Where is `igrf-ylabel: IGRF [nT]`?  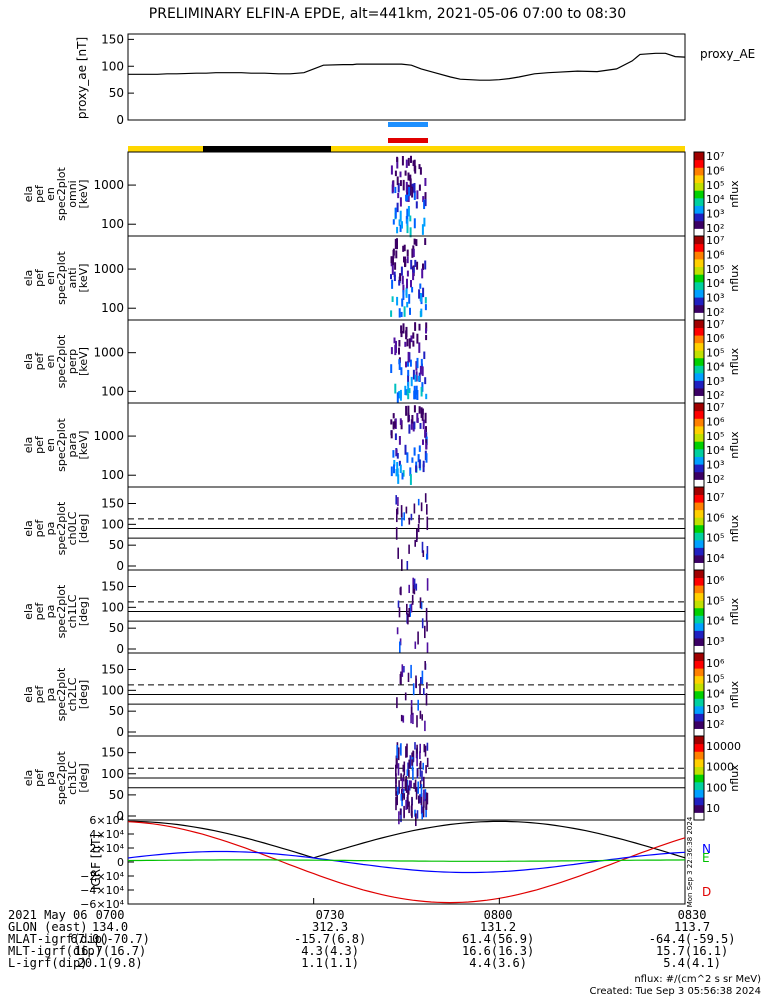
igrf-ylabel: IGRF [nT] is located at coordinates (96, 862).